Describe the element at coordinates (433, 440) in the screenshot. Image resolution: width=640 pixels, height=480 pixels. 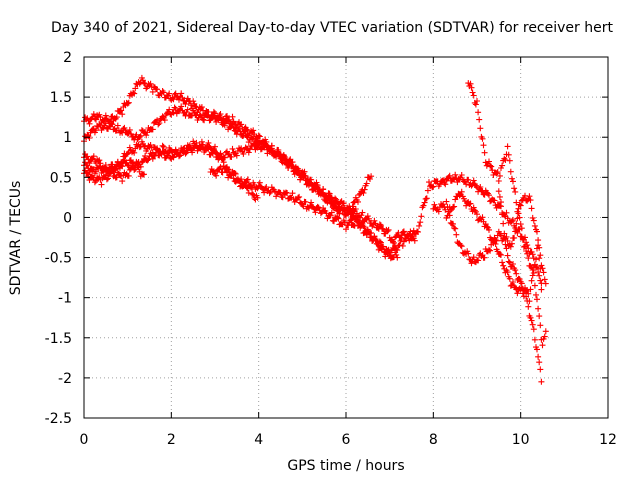
I see `x-tick-label: 8` at that location.